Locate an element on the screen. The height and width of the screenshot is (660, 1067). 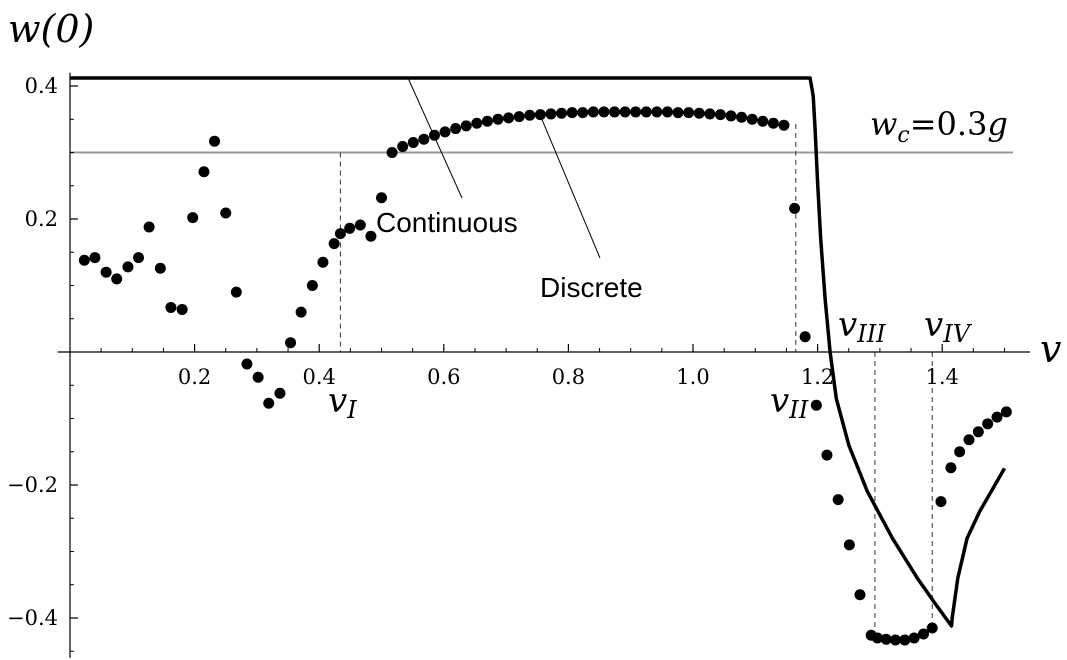
y-axis-label: w(0) is located at coordinates (51, 29).